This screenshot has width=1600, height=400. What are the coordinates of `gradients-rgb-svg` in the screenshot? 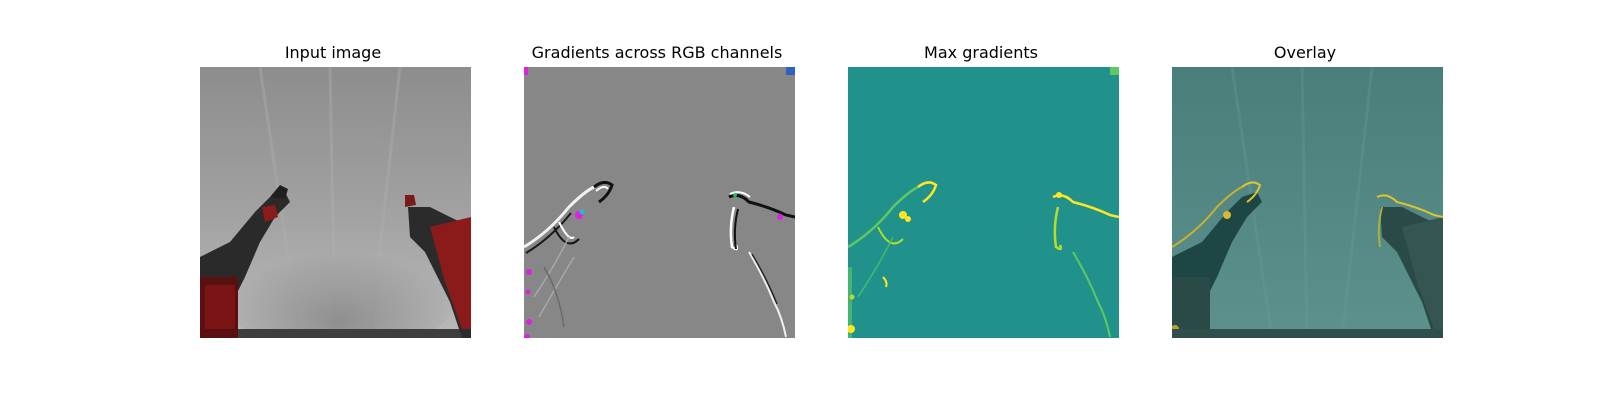 It's located at (659, 202).